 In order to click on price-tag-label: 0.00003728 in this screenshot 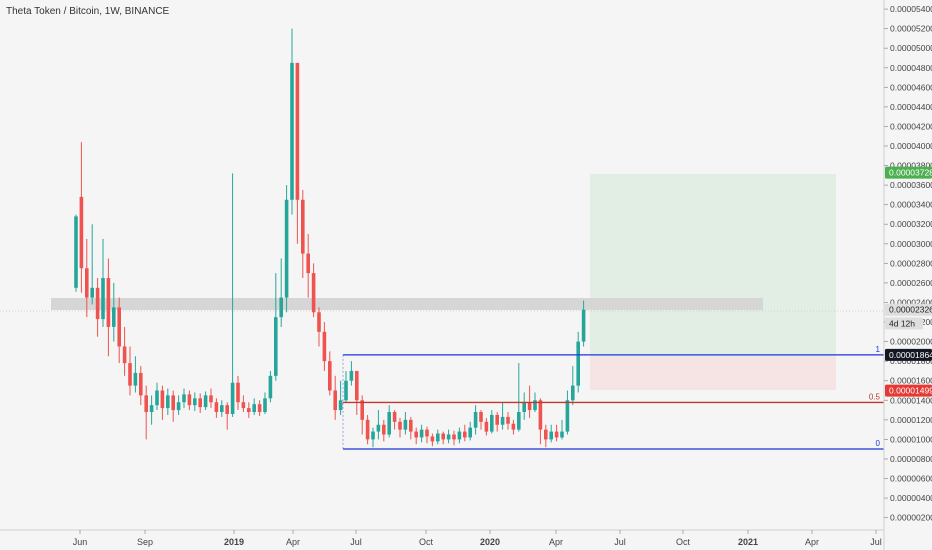, I will do `click(910, 173)`.